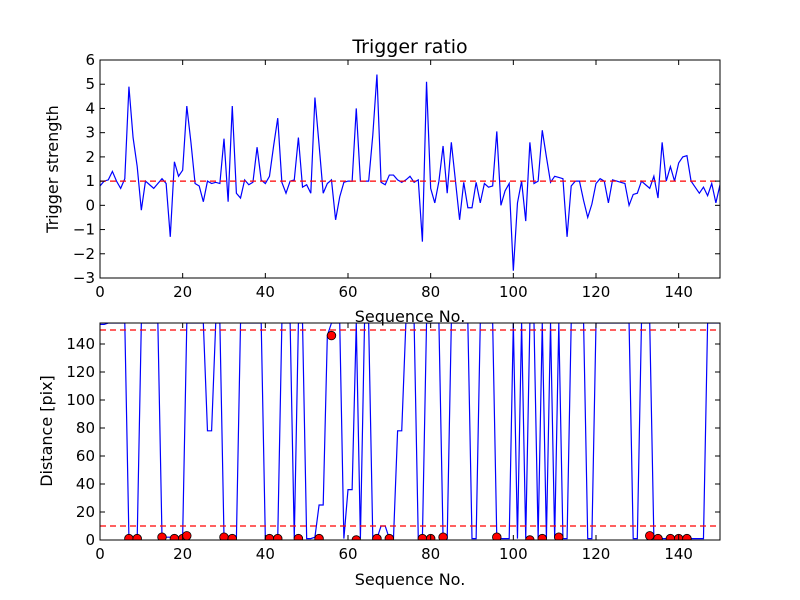 The image size is (800, 600). What do you see at coordinates (596, 554) in the screenshot?
I see `bottom-x-tick-label: 120` at bounding box center [596, 554].